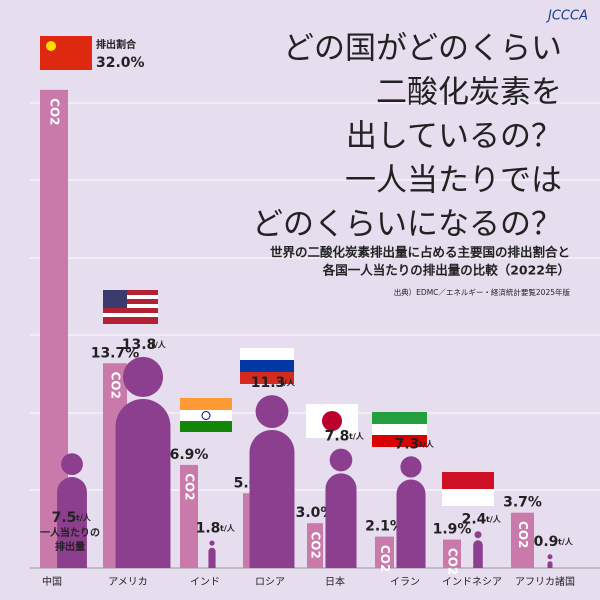 This screenshot has height=600, width=600. I want to click on flag-wheel, so click(206, 415).